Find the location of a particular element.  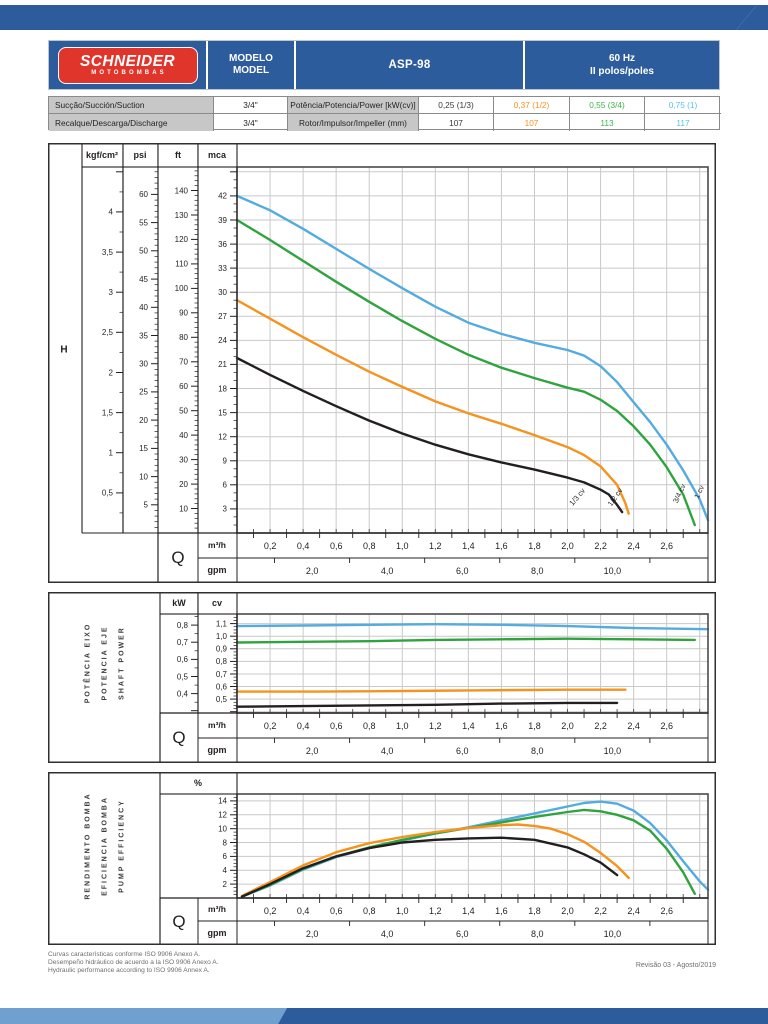

bottom-band-dark is located at coordinates (523, 1016).